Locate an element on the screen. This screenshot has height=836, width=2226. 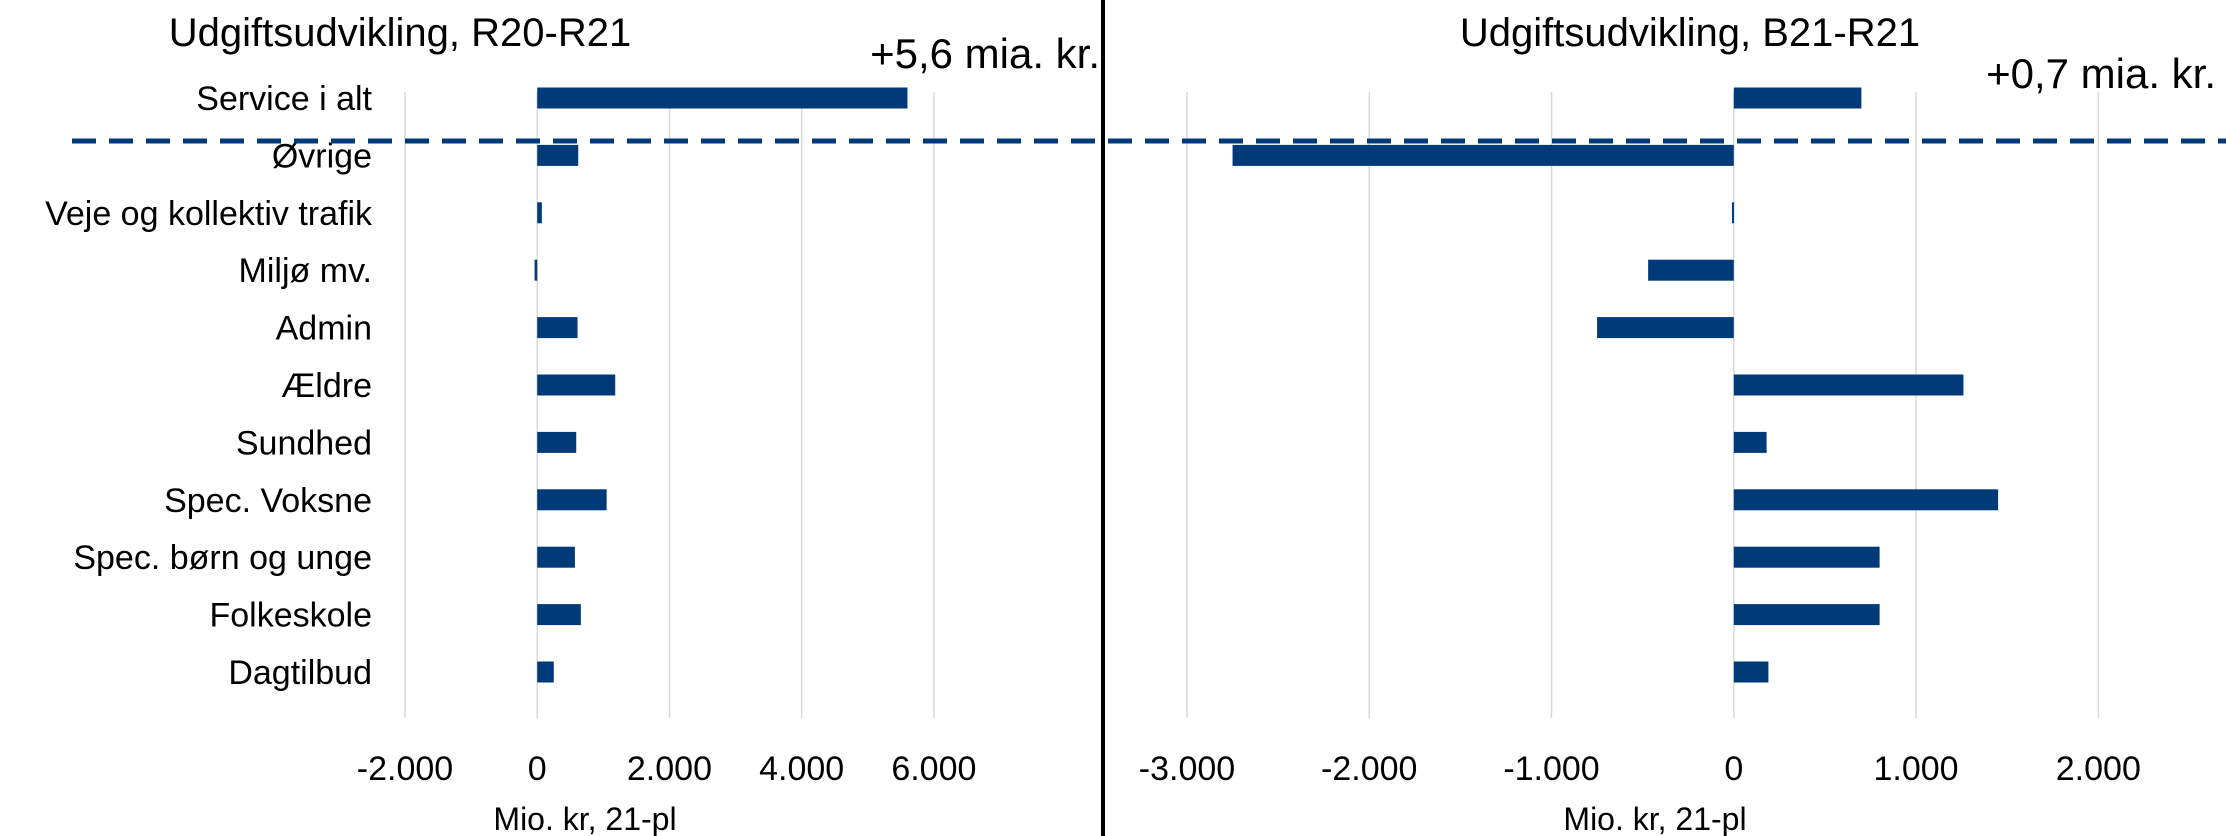
category-label: Veje og kollektiv trafik is located at coordinates (209, 214).